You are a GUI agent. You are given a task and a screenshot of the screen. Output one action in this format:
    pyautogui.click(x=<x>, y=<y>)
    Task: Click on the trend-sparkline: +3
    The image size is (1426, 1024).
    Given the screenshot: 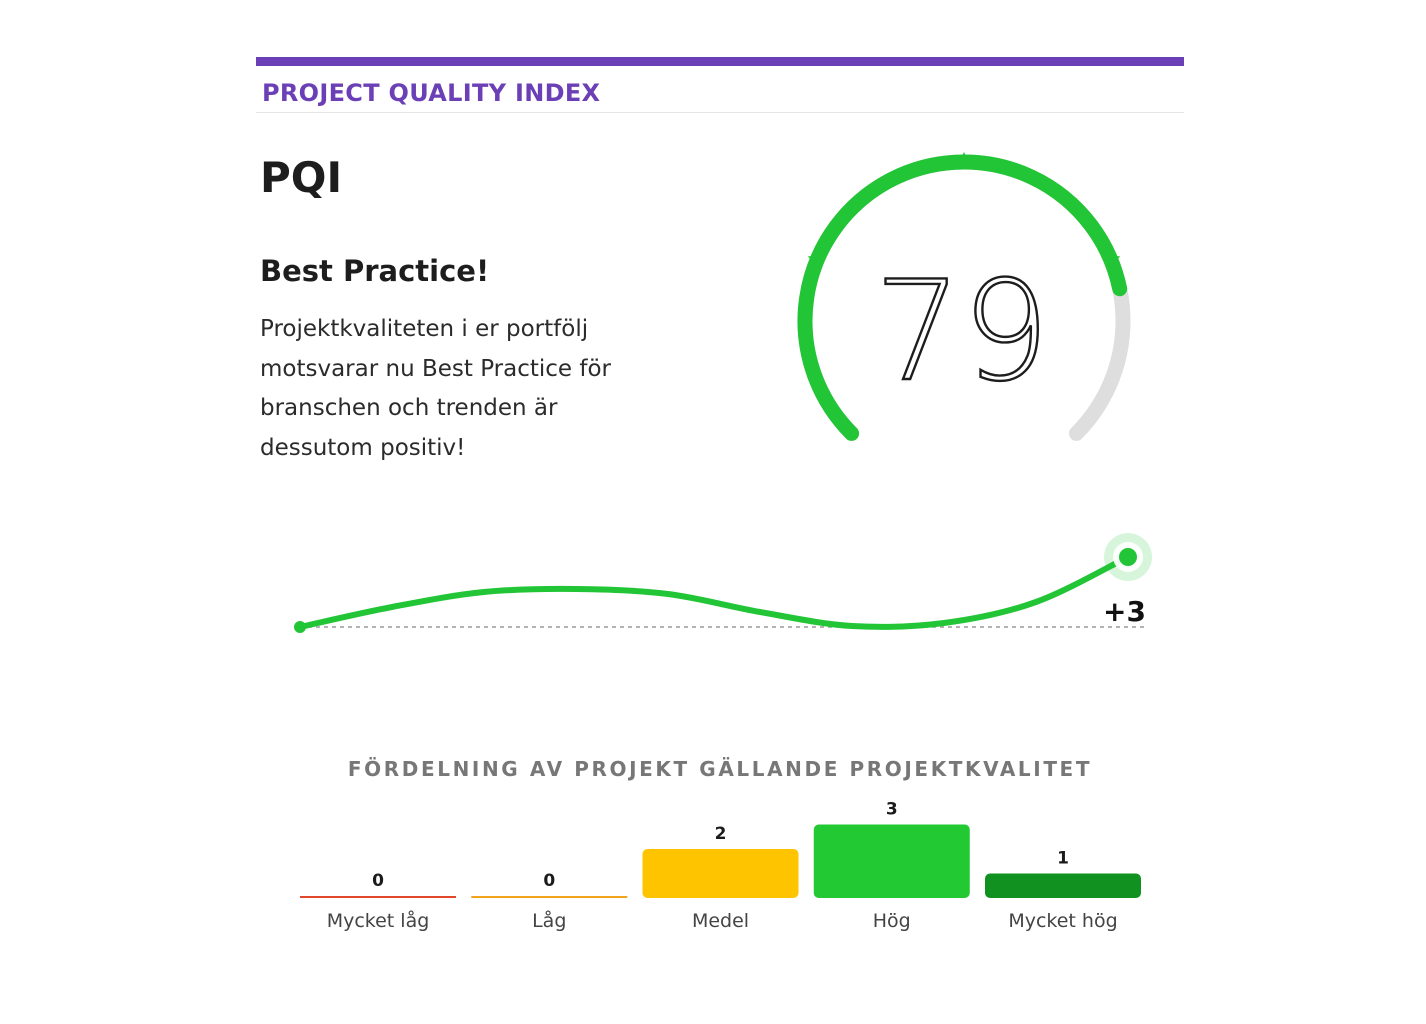 What is the action you would take?
    pyautogui.click(x=723, y=583)
    